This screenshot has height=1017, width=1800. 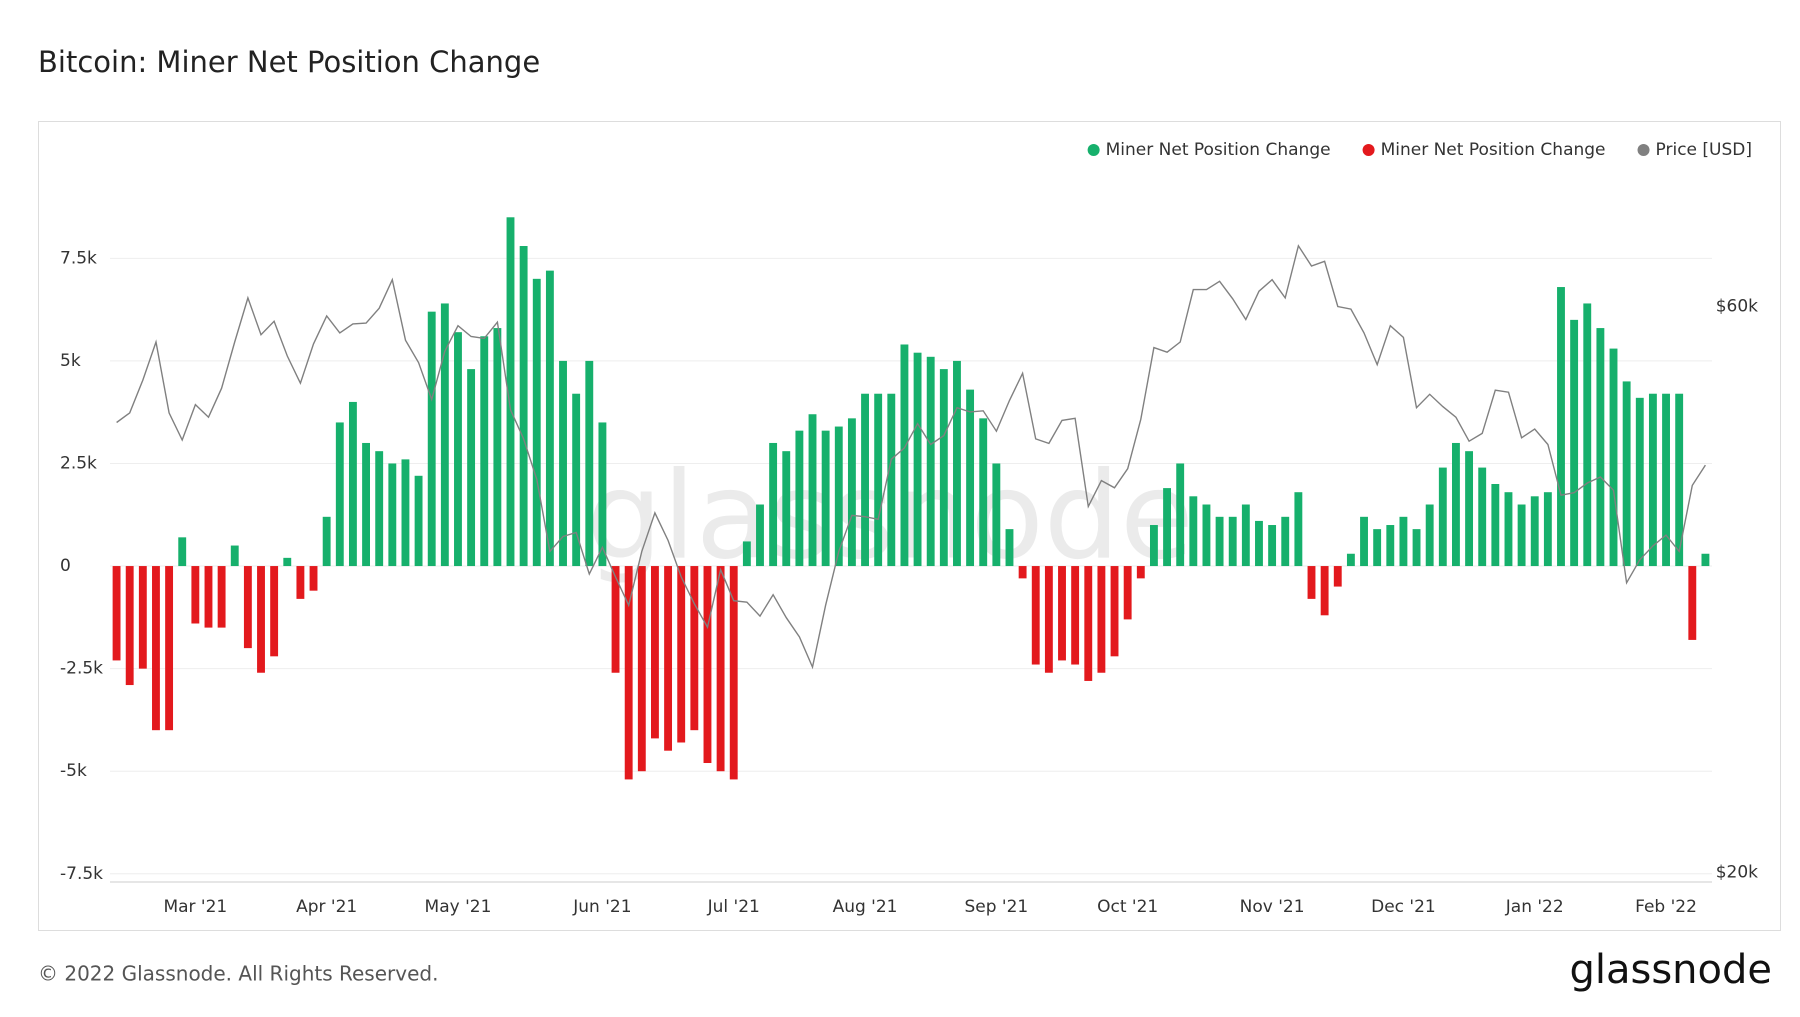 What do you see at coordinates (601, 907) in the screenshot?
I see `x-tick-label: Jun '21` at bounding box center [601, 907].